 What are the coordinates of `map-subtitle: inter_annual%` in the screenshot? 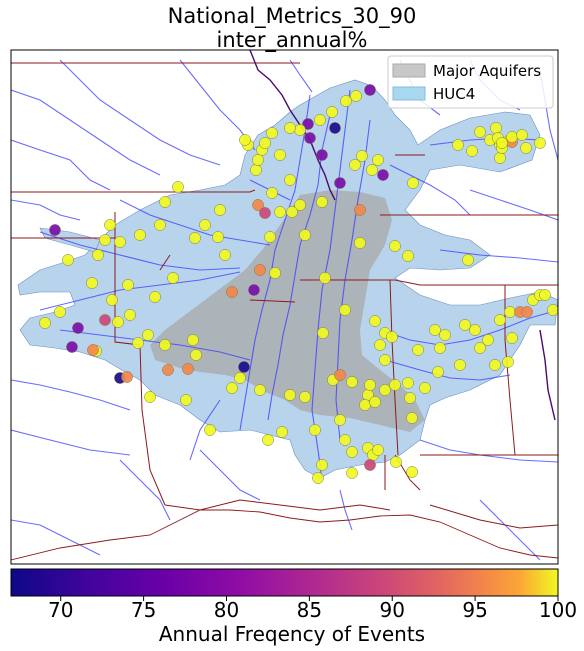 It's located at (292, 40).